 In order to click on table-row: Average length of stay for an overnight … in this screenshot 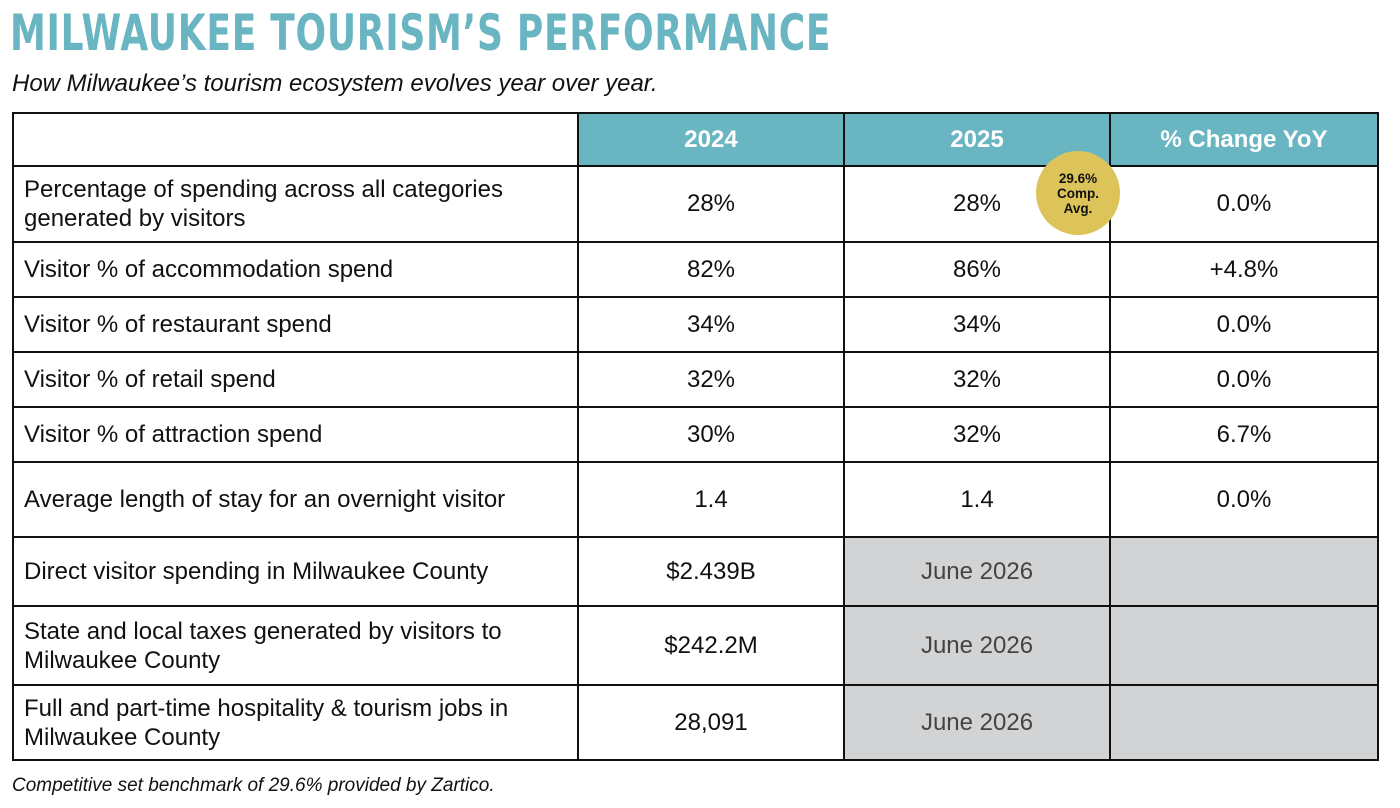, I will do `click(695, 499)`.